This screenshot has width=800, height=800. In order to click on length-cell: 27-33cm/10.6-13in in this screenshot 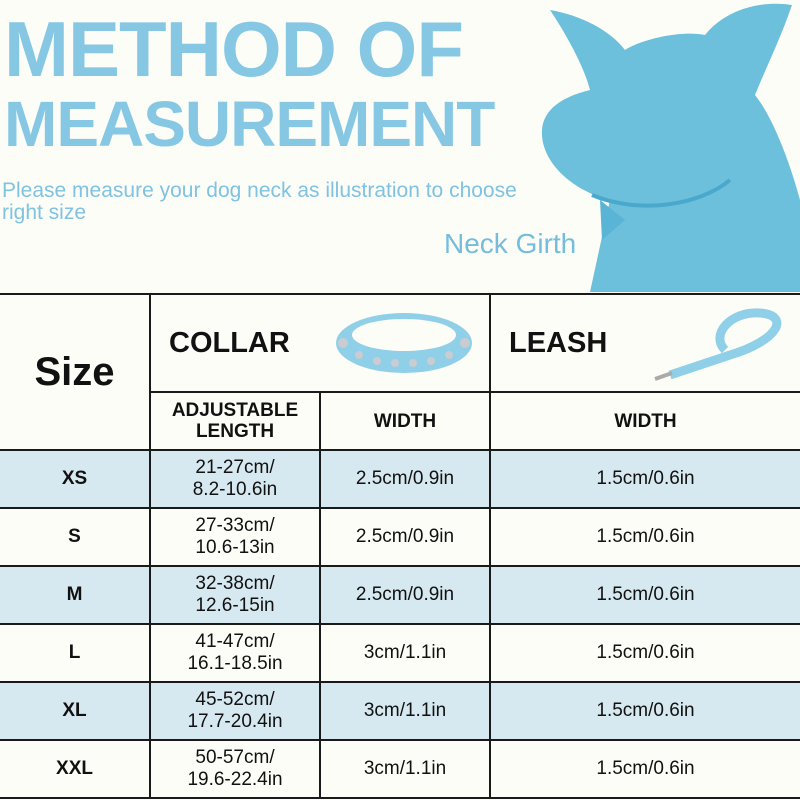, I will do `click(235, 537)`.